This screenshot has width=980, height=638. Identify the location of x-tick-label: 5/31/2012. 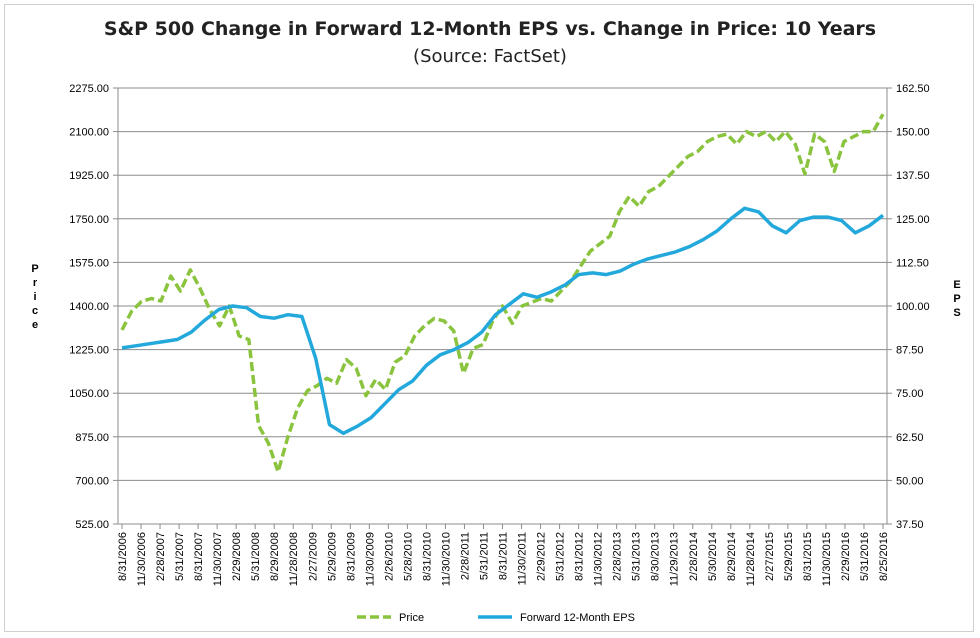
(561, 556).